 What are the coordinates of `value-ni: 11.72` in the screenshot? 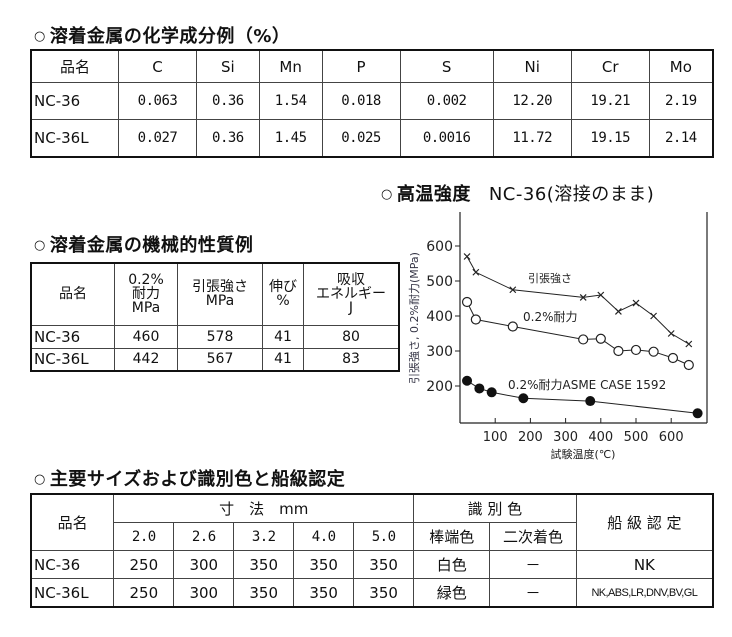 It's located at (532, 138).